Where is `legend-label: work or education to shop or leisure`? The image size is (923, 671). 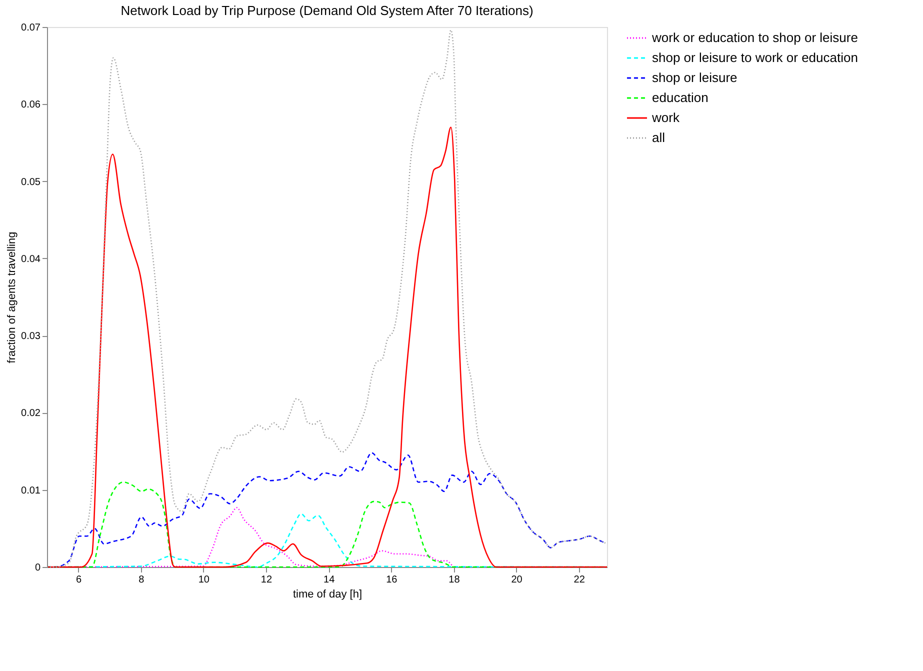 legend-label: work or education to shop or leisure is located at coordinates (754, 37).